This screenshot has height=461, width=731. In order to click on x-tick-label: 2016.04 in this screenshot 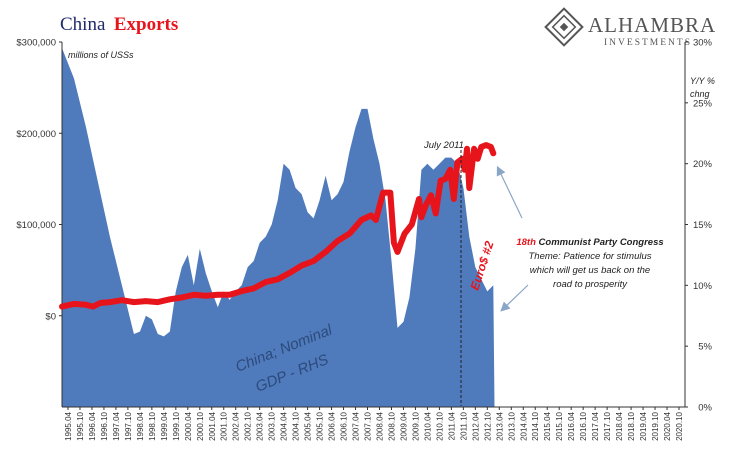, I will do `click(571, 425)`.